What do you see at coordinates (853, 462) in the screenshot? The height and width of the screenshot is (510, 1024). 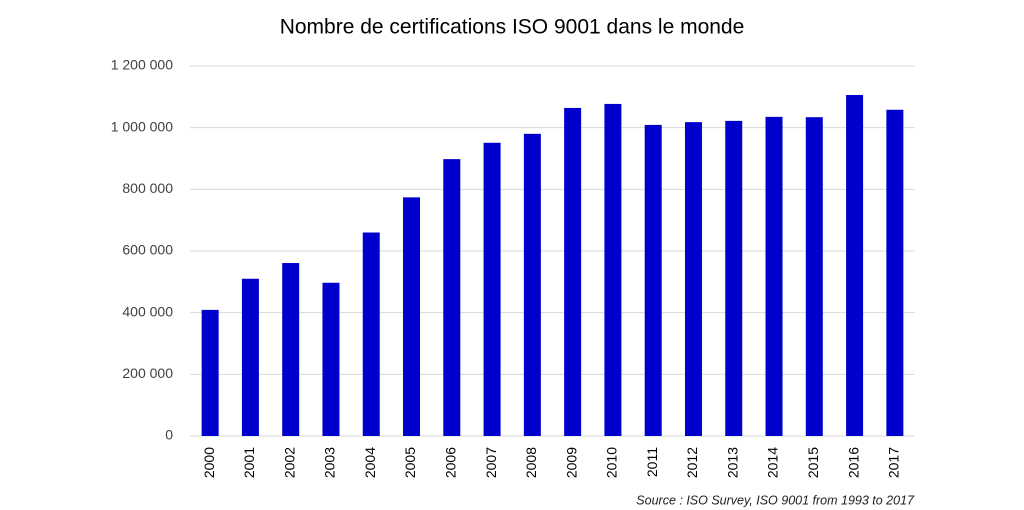 I see `x-tick-label: 2016` at bounding box center [853, 462].